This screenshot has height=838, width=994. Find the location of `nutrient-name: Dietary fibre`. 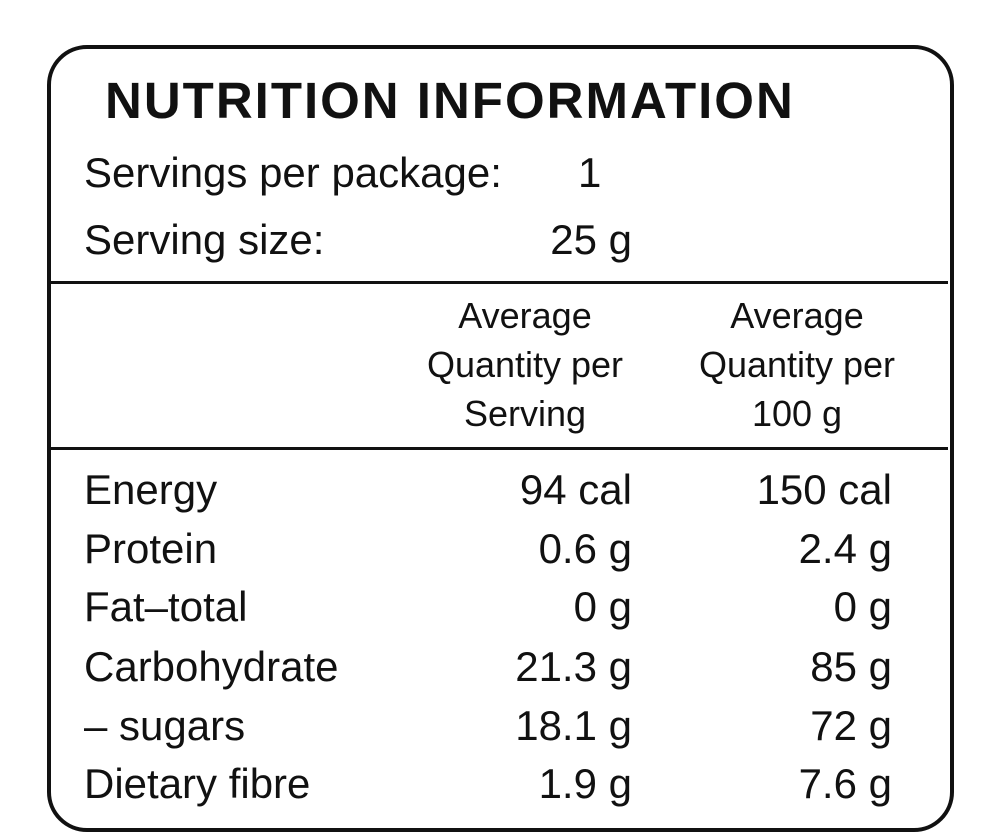

nutrient-name: Dietary fibre is located at coordinates (197, 783).